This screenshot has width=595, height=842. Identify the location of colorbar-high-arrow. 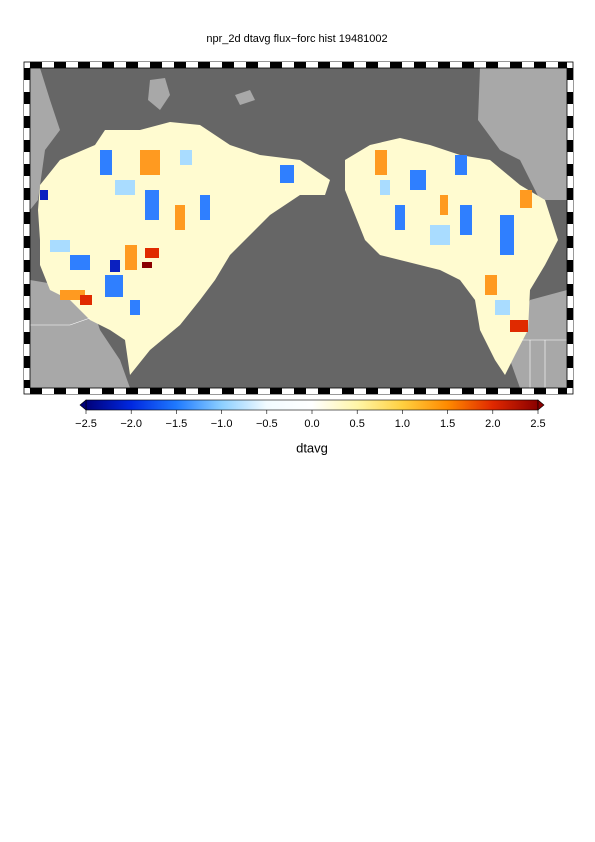
(541, 405).